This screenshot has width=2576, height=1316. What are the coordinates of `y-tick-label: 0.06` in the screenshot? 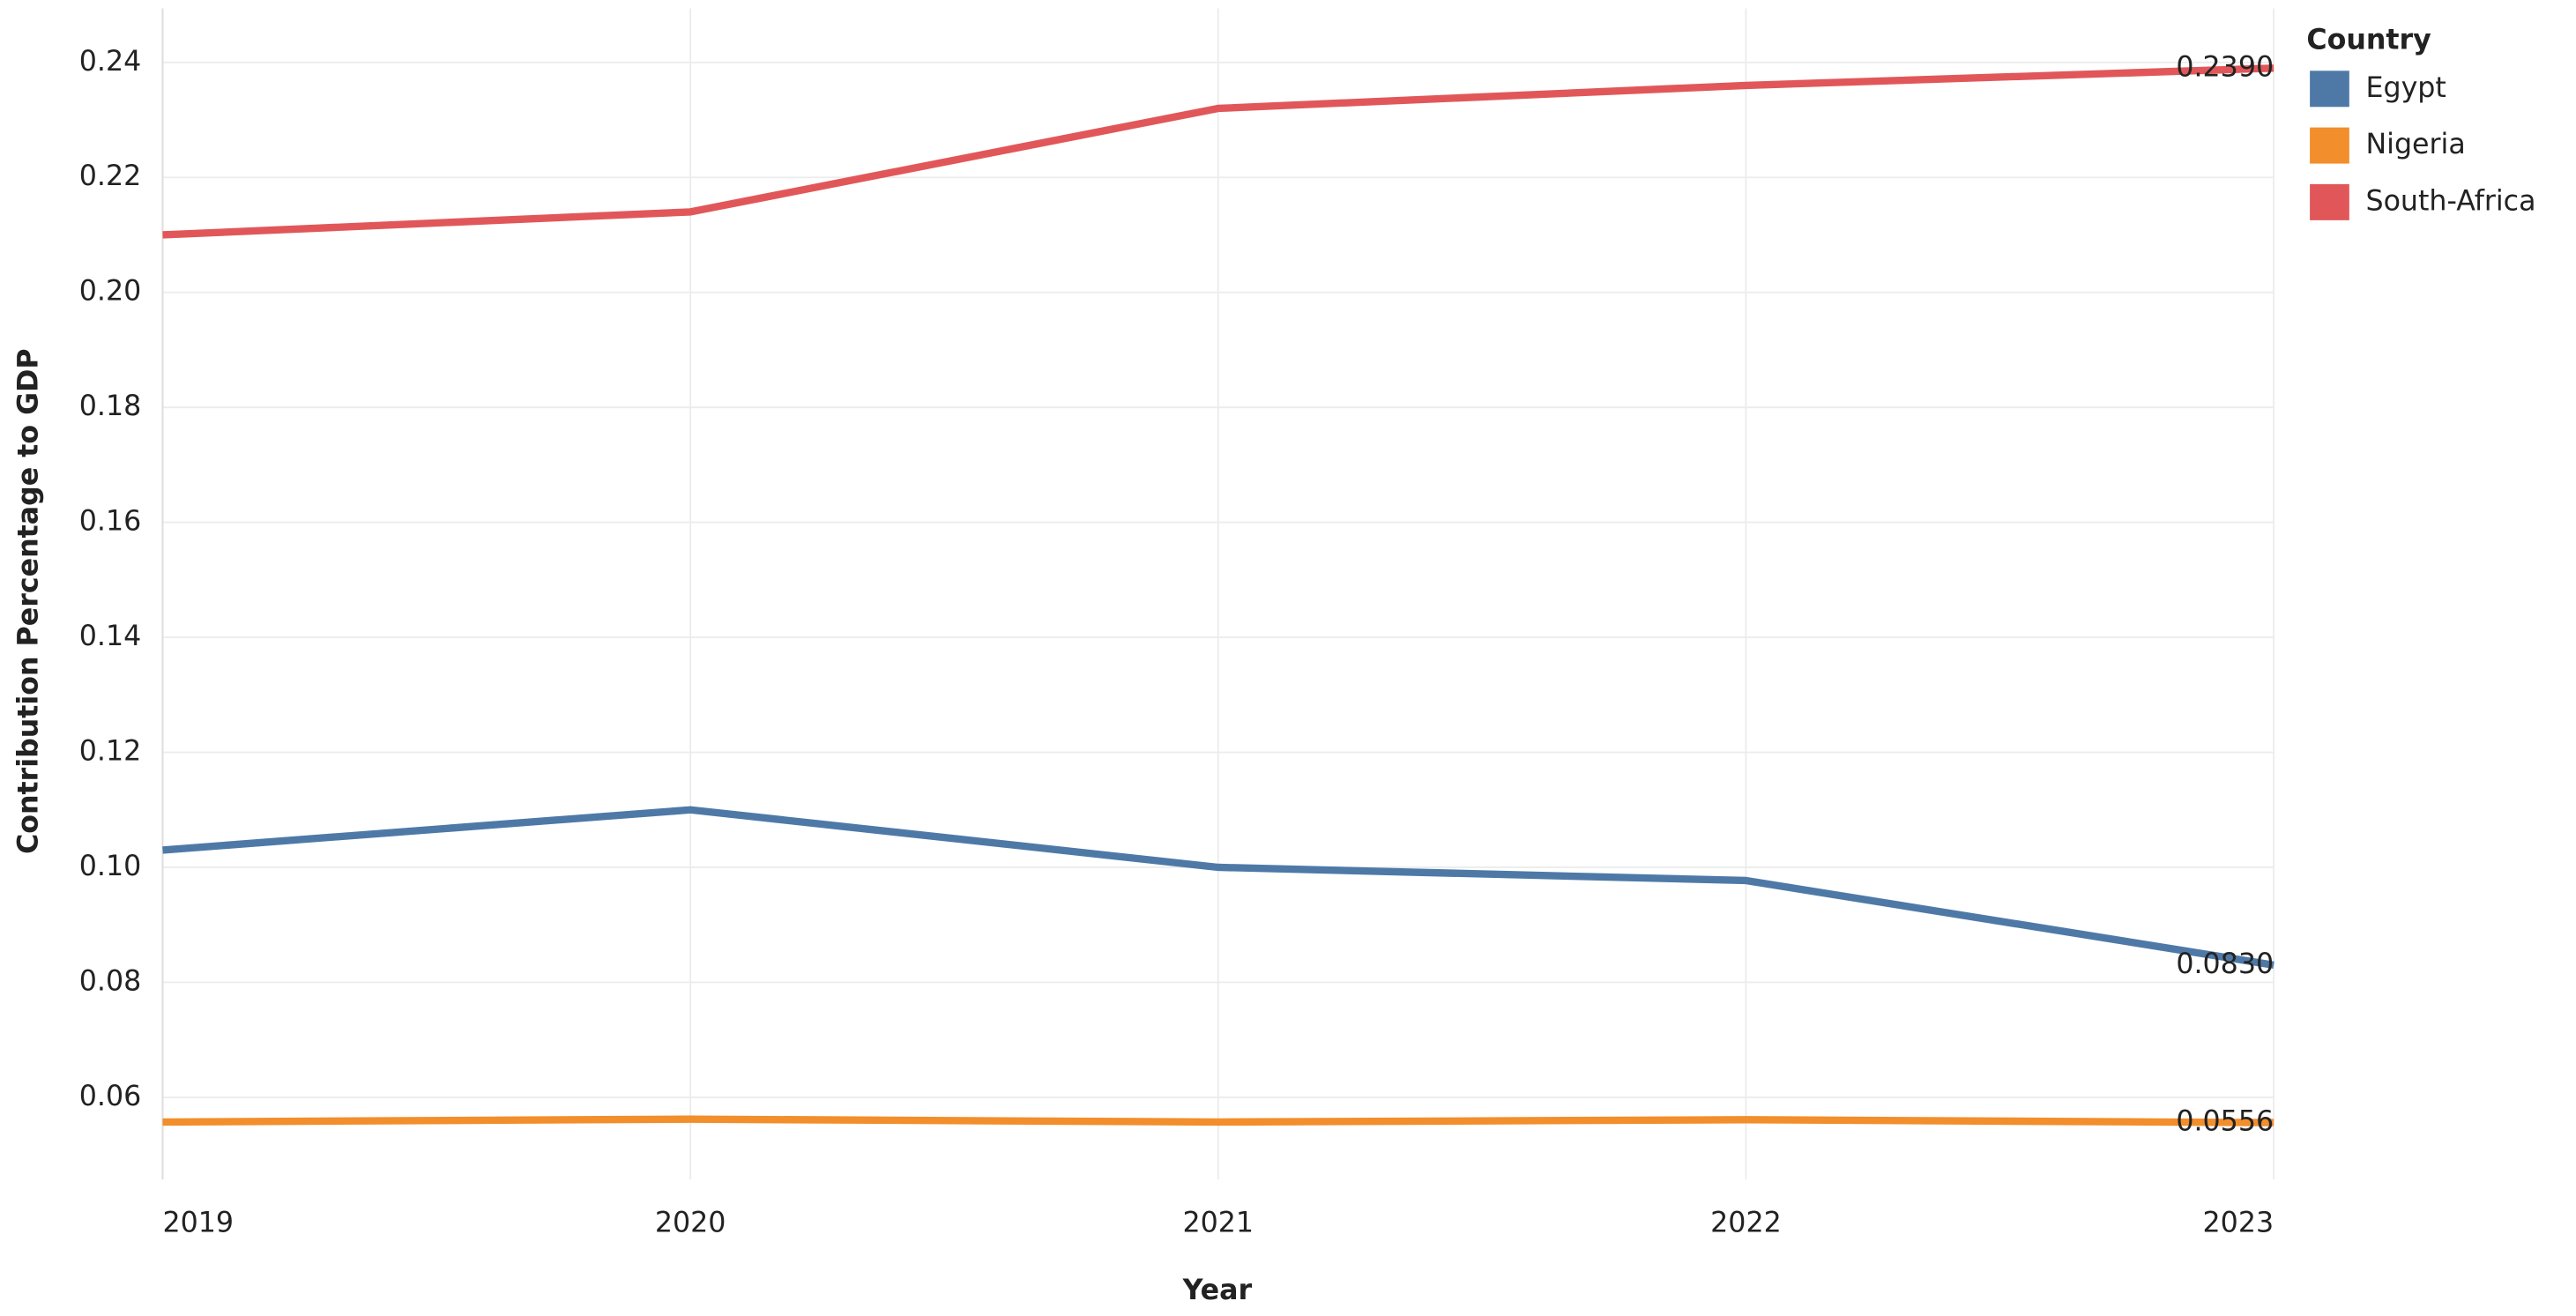 It's located at (110, 1096).